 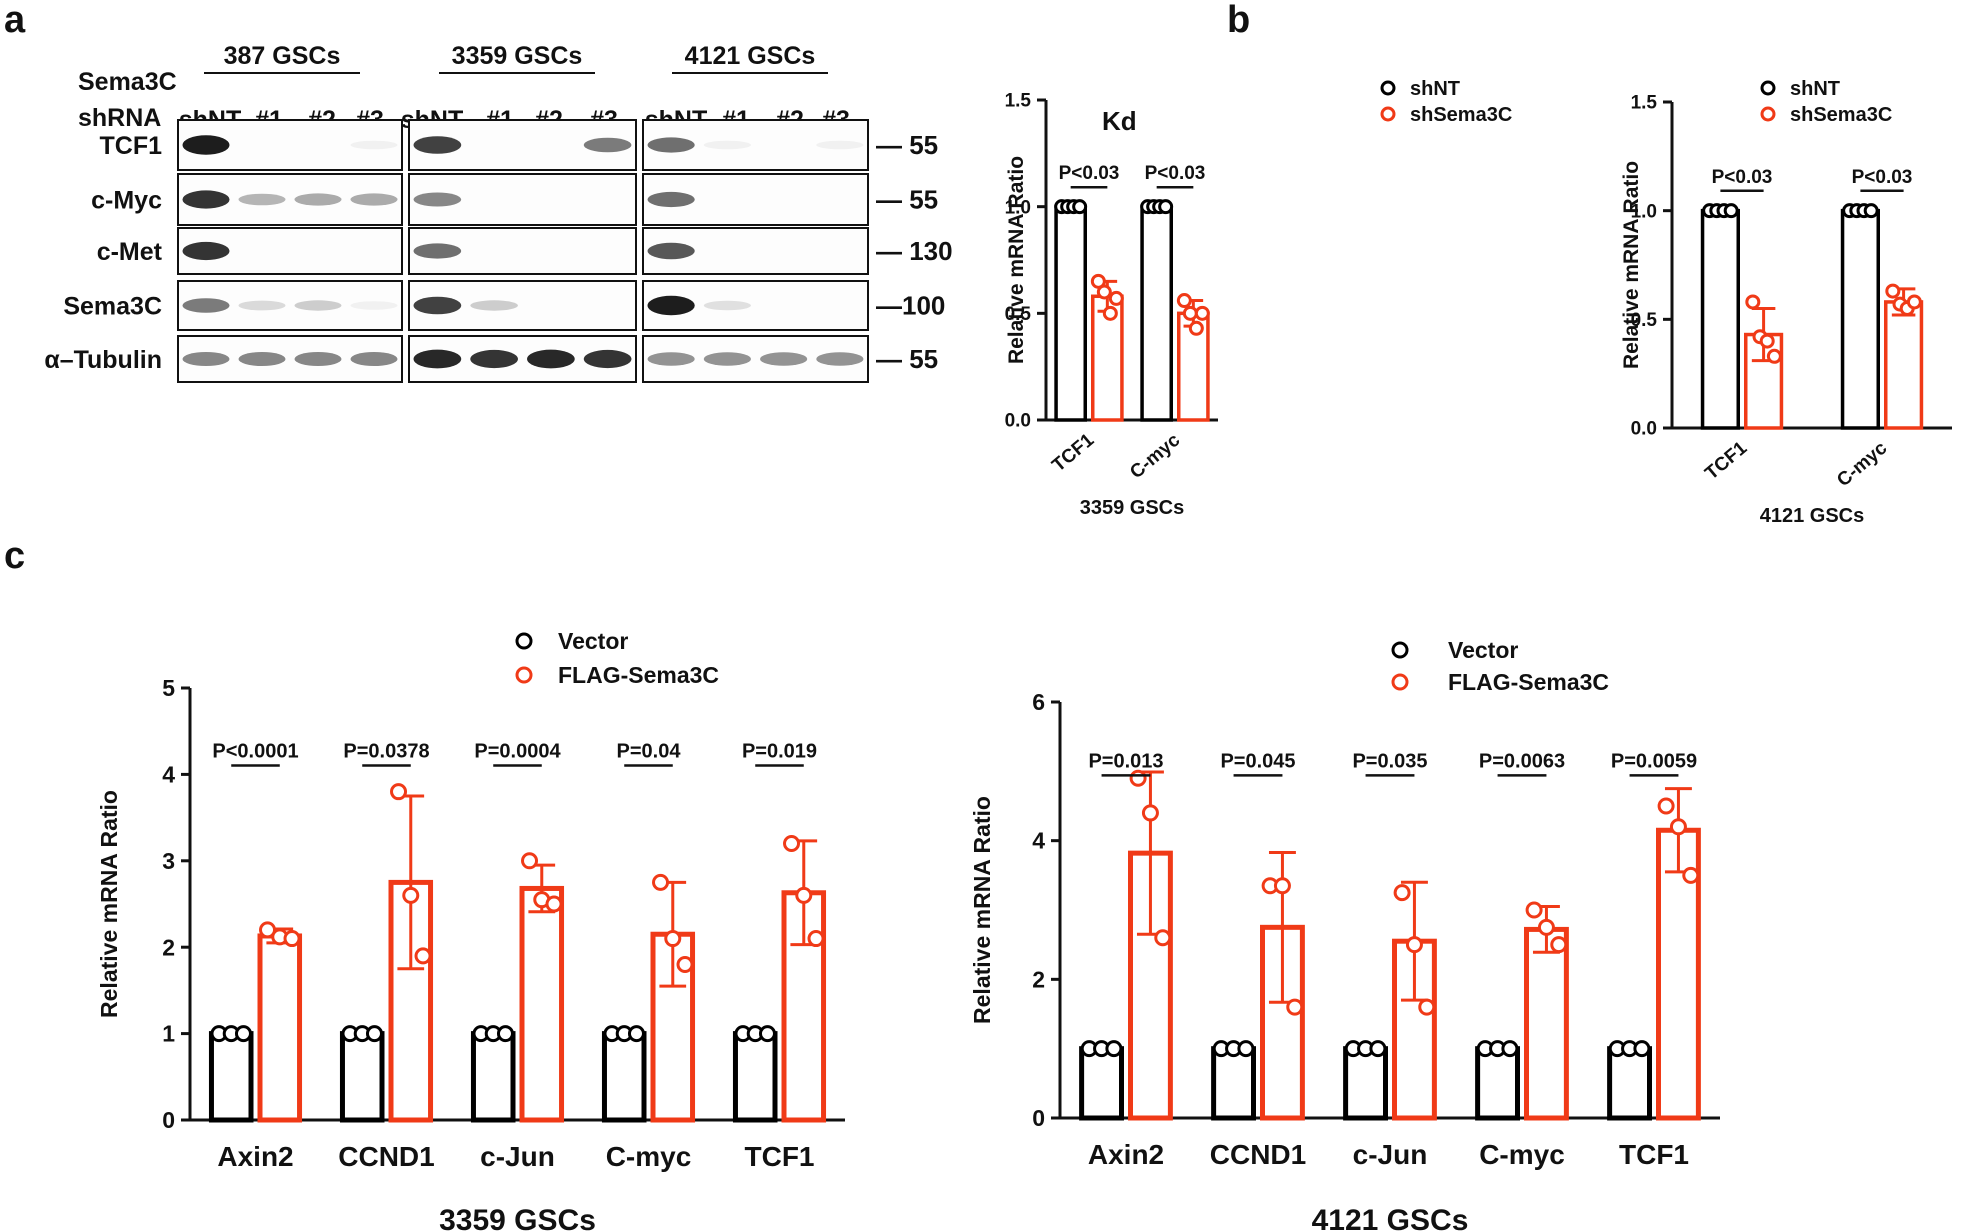 What do you see at coordinates (127, 82) in the screenshot?
I see `blot-header-sema3c: Sema3C` at bounding box center [127, 82].